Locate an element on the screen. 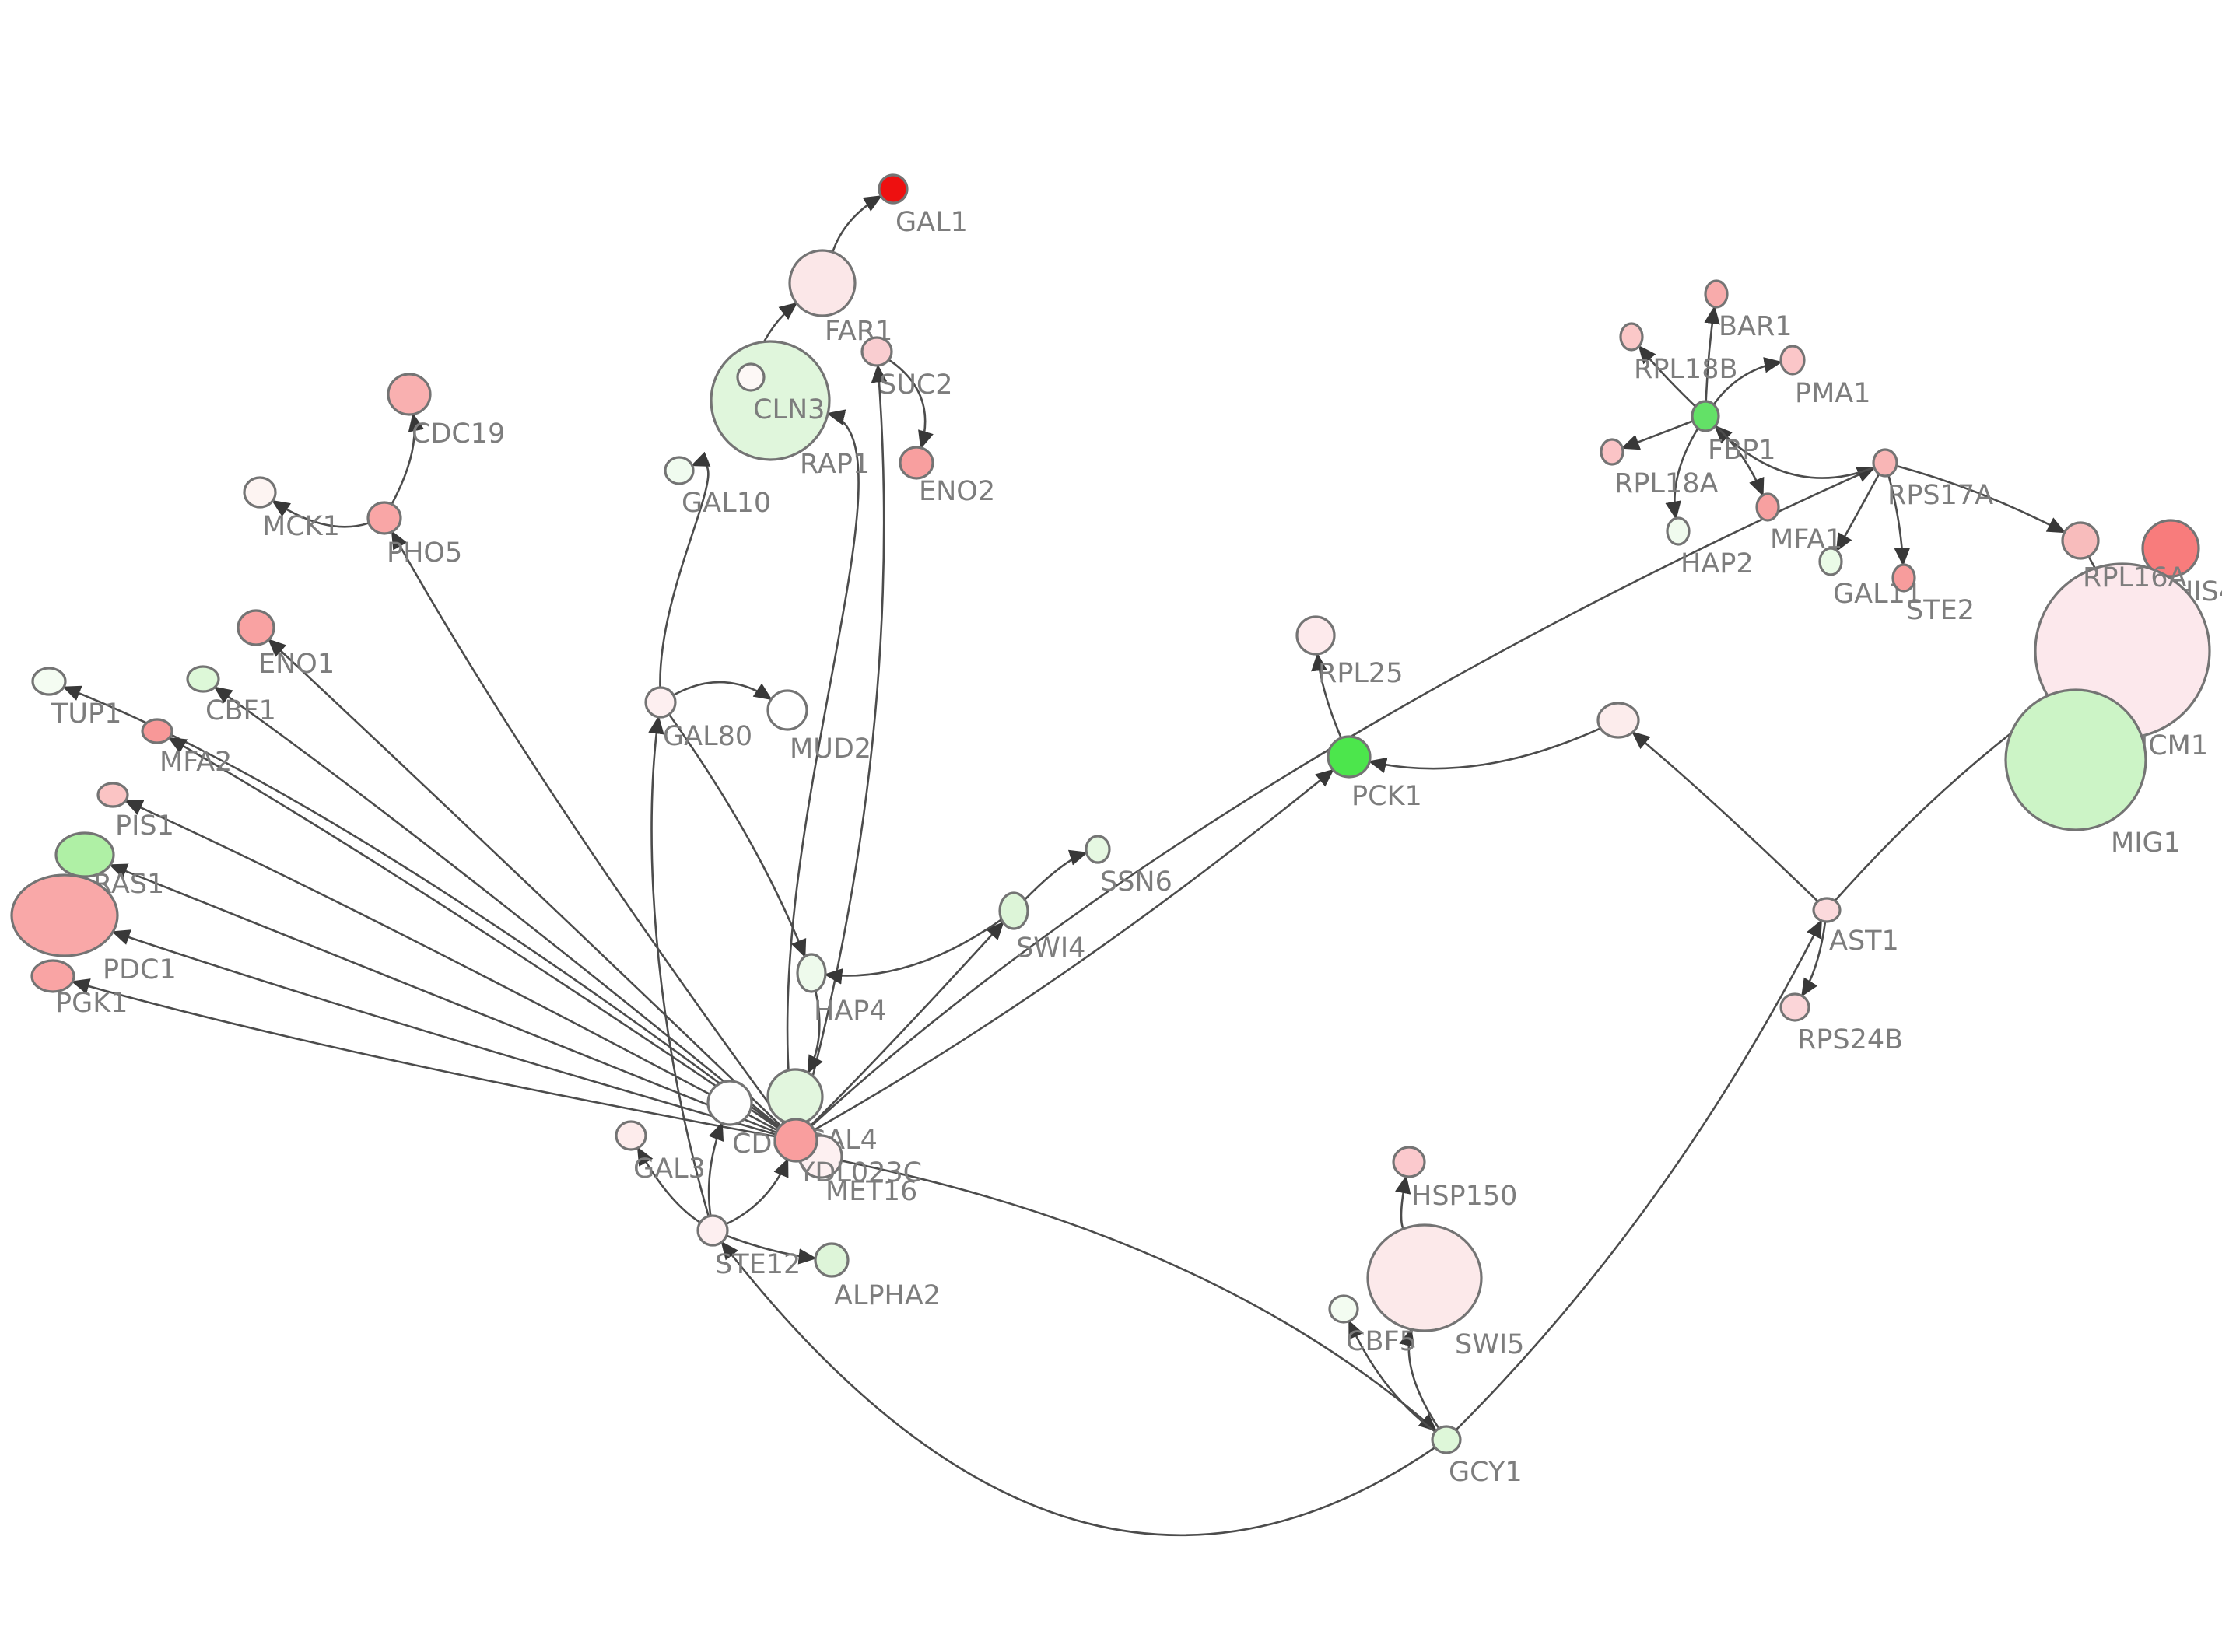  node-shape-RPL16A is located at coordinates (2080, 540).